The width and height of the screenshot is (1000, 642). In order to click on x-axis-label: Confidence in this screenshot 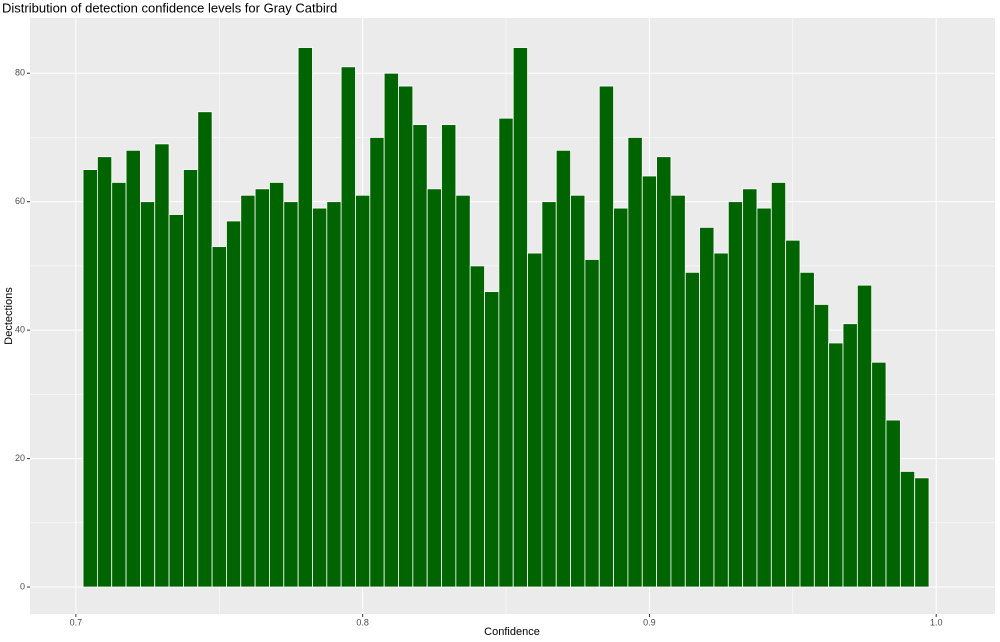, I will do `click(512, 632)`.